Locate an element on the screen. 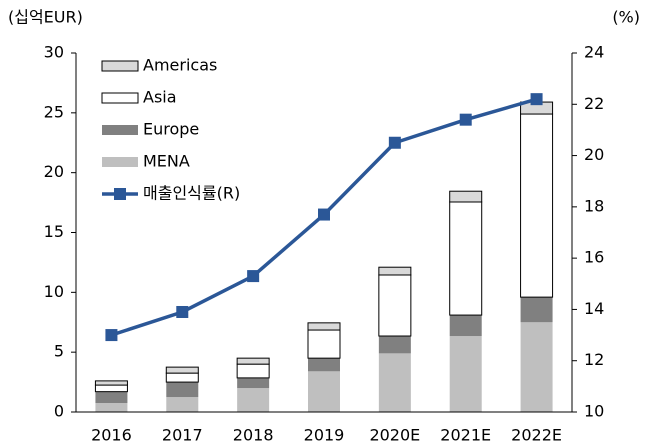 This screenshot has height=447, width=647. x-tick-label: 2021E is located at coordinates (465, 435).